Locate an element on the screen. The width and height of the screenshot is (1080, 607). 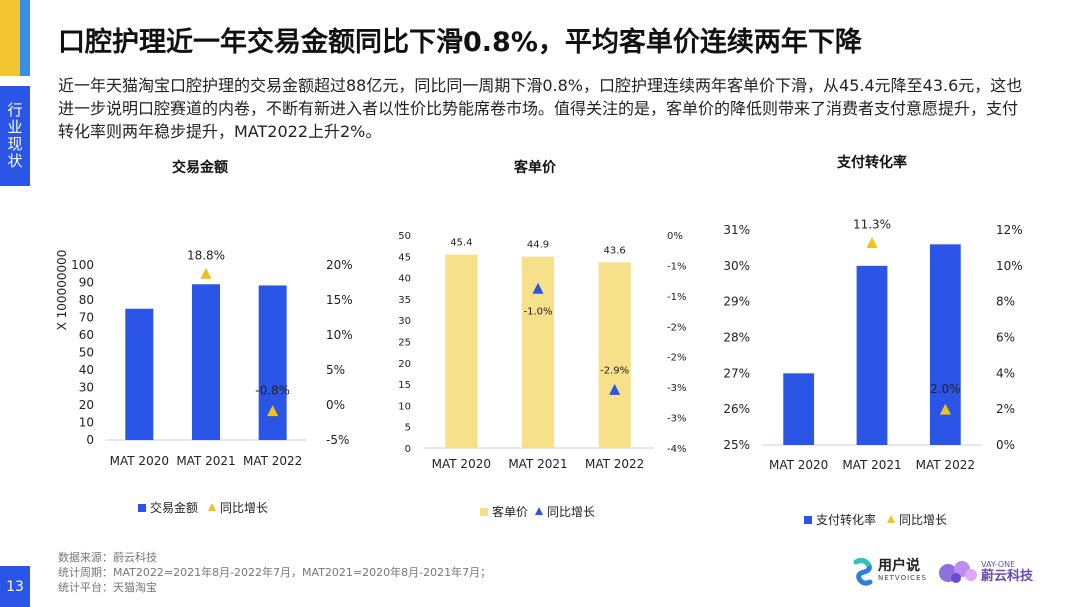
chart2-y2tick: -1% is located at coordinates (676, 297).